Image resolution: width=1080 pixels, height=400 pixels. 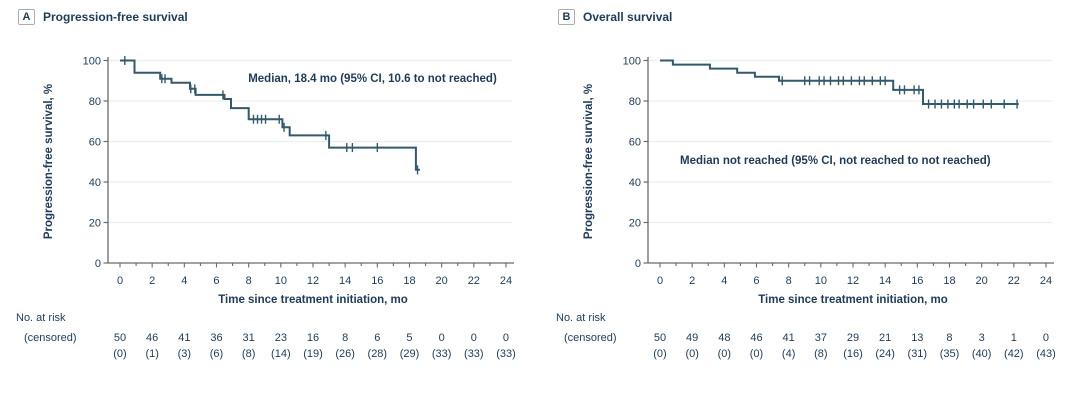 What do you see at coordinates (345, 281) in the screenshot?
I see `x-tick-label: 14` at bounding box center [345, 281].